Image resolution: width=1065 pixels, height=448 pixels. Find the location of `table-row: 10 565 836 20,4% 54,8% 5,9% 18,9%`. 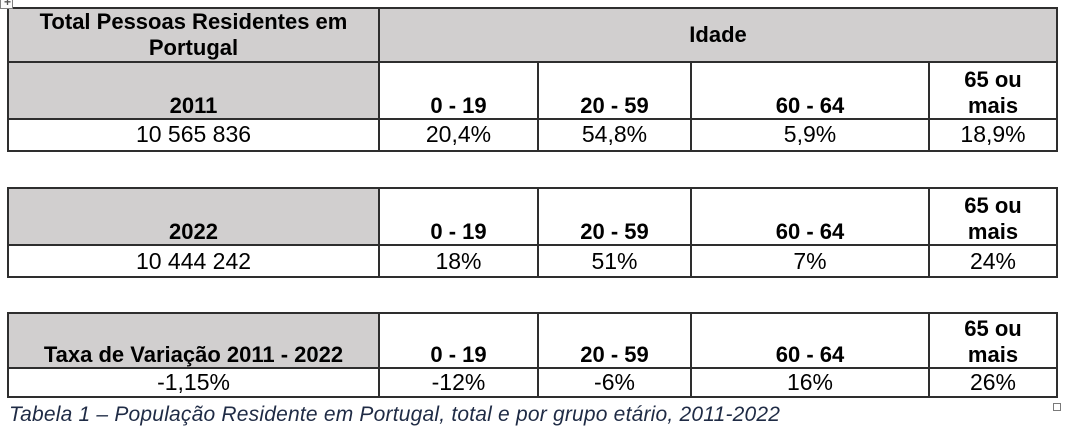

table-row: 10 565 836 20,4% 54,8% 5,9% 18,9% is located at coordinates (533, 134).